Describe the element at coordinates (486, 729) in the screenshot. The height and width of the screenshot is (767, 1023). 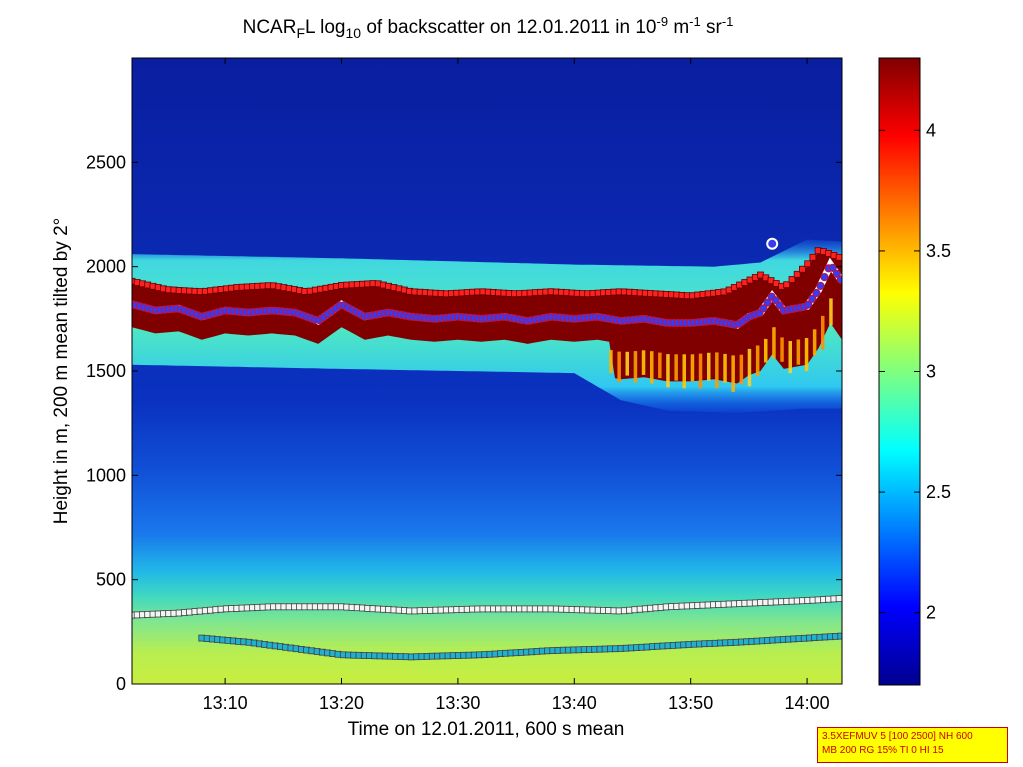
I see `x-axis-label: Time on 12.01.2011, 600 s mean` at that location.